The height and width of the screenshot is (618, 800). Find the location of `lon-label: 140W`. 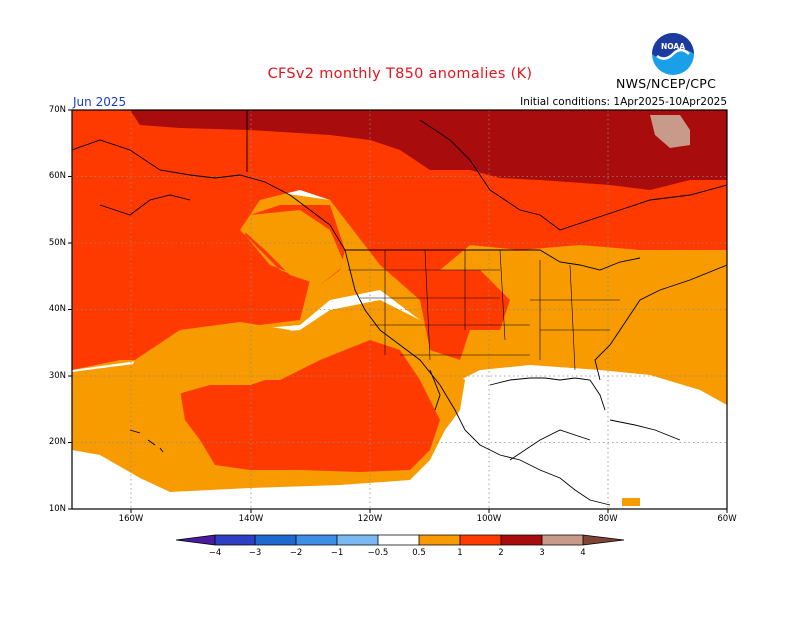

lon-label: 140W is located at coordinates (251, 519).